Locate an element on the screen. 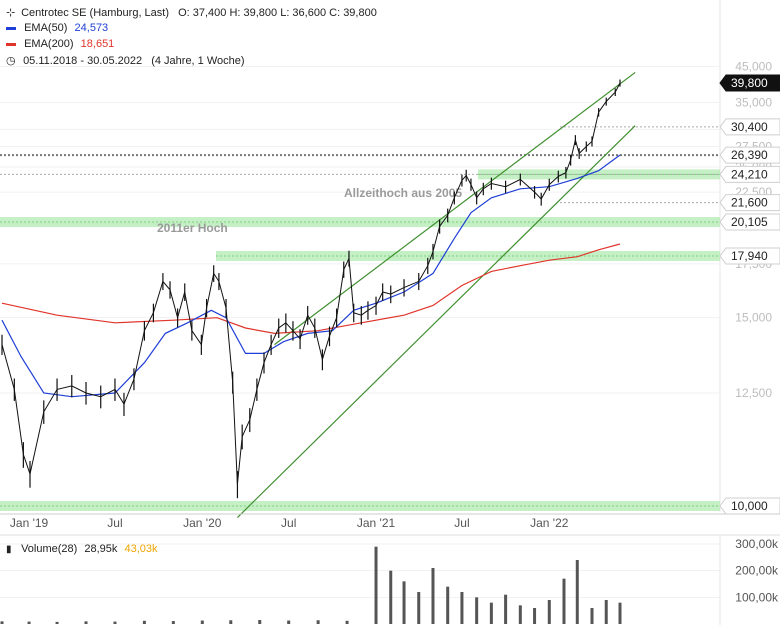 The image size is (780, 625). y-tick-label-2: 15,000 is located at coordinates (753, 318).